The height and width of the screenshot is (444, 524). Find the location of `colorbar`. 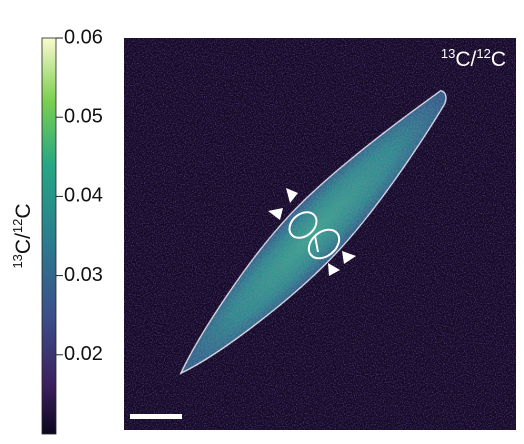

colorbar is located at coordinates (49, 236).